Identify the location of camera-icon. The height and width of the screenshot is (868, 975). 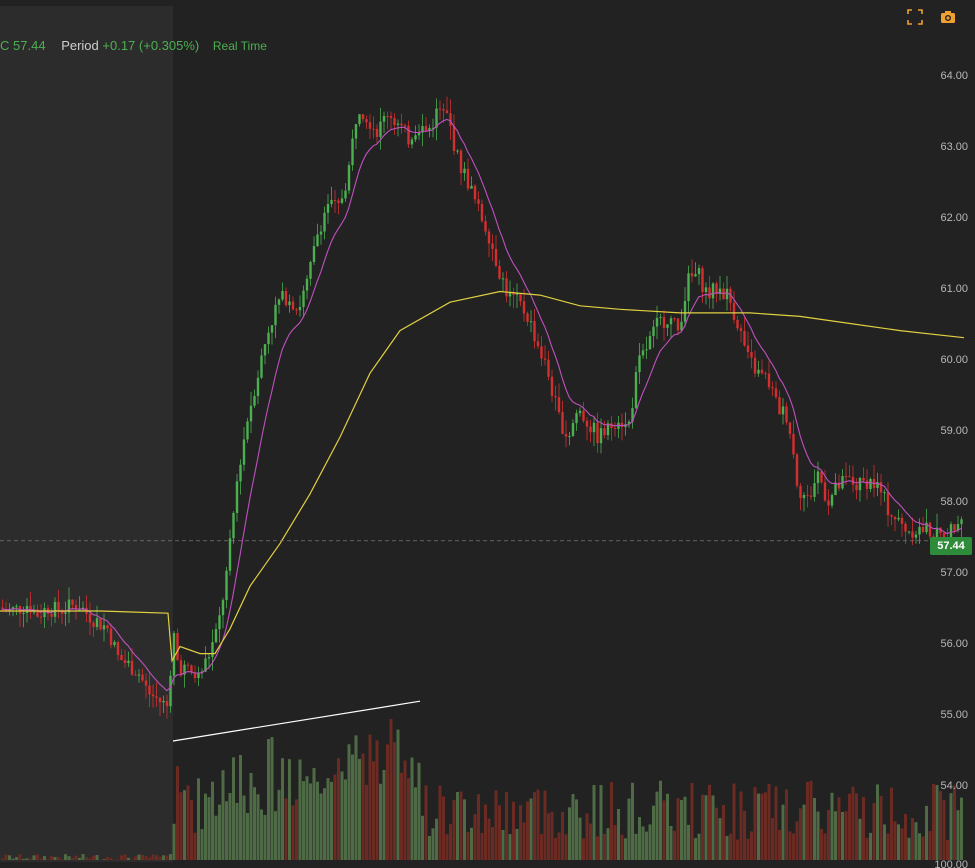
(948, 17).